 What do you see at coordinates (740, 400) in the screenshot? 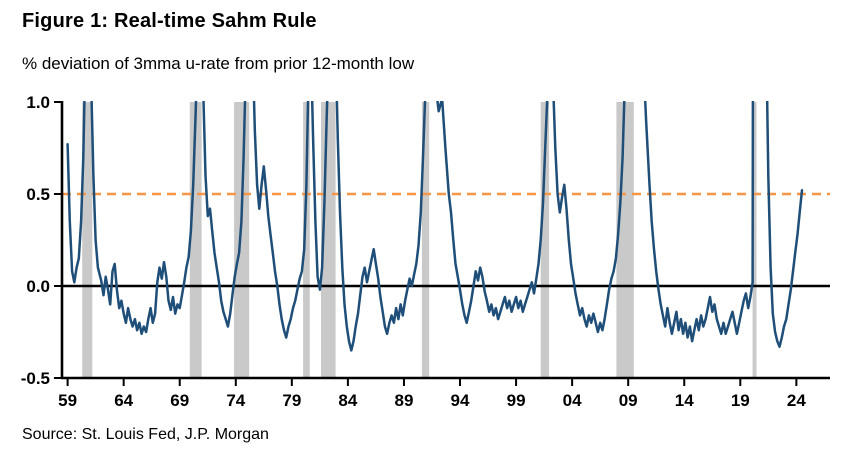
I see `x-tick-label: 19` at bounding box center [740, 400].